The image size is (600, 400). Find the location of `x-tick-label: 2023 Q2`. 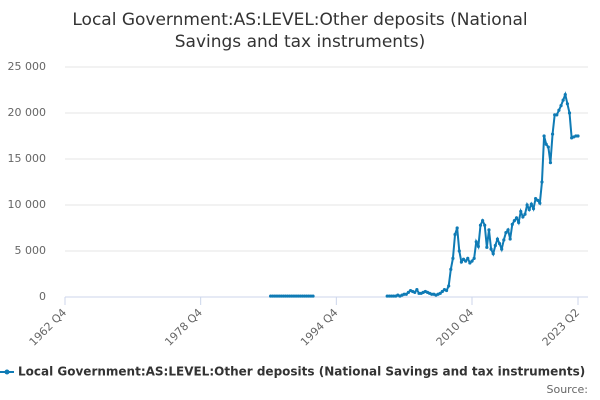

x-tick-label: 2023 Q2 is located at coordinates (561, 327).